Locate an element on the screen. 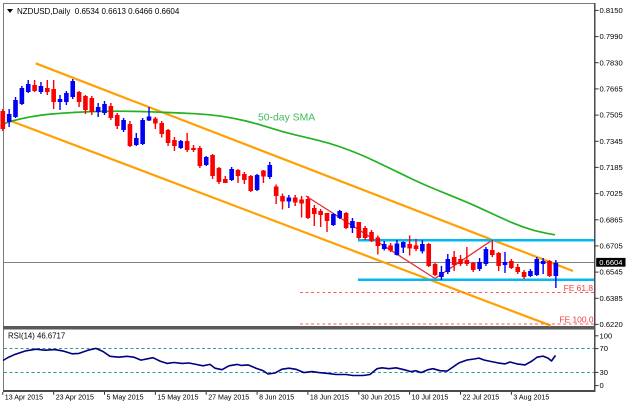  svg-text: 18 Jun 2015 is located at coordinates (329, 398).